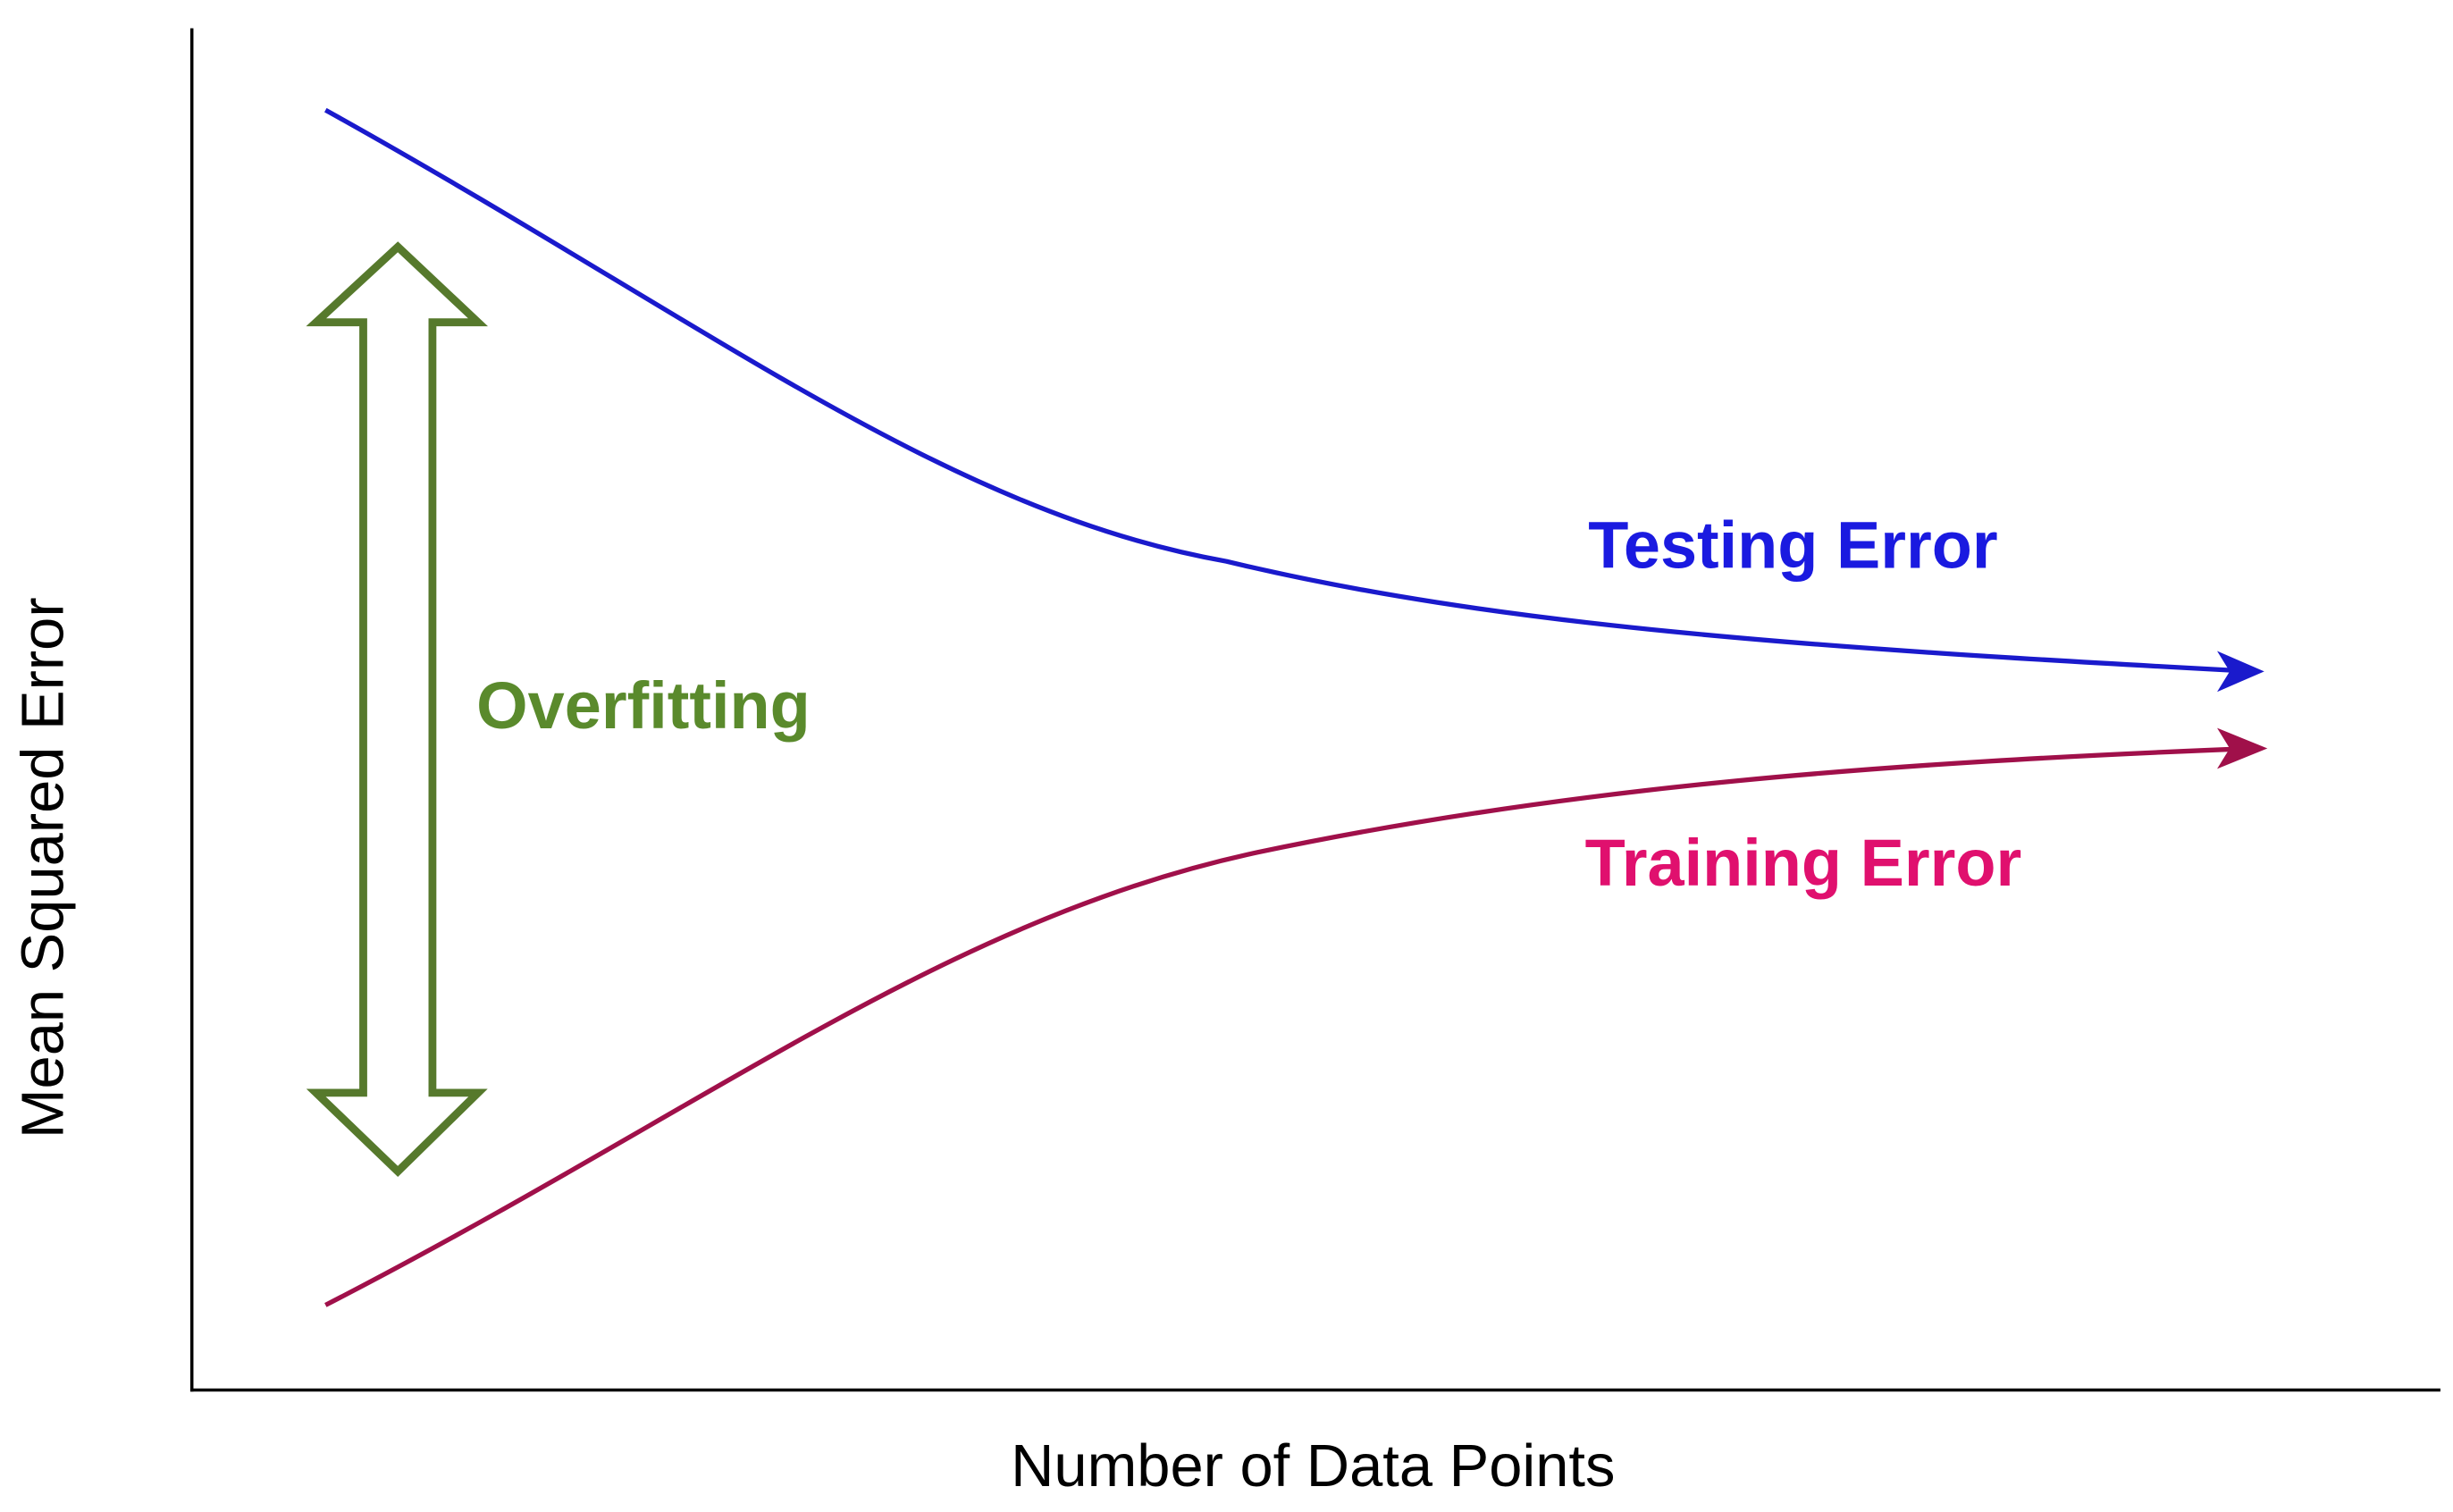 The height and width of the screenshot is (1512, 2453). Describe the element at coordinates (1793, 545) in the screenshot. I see `curve-label: Testing Error` at that location.